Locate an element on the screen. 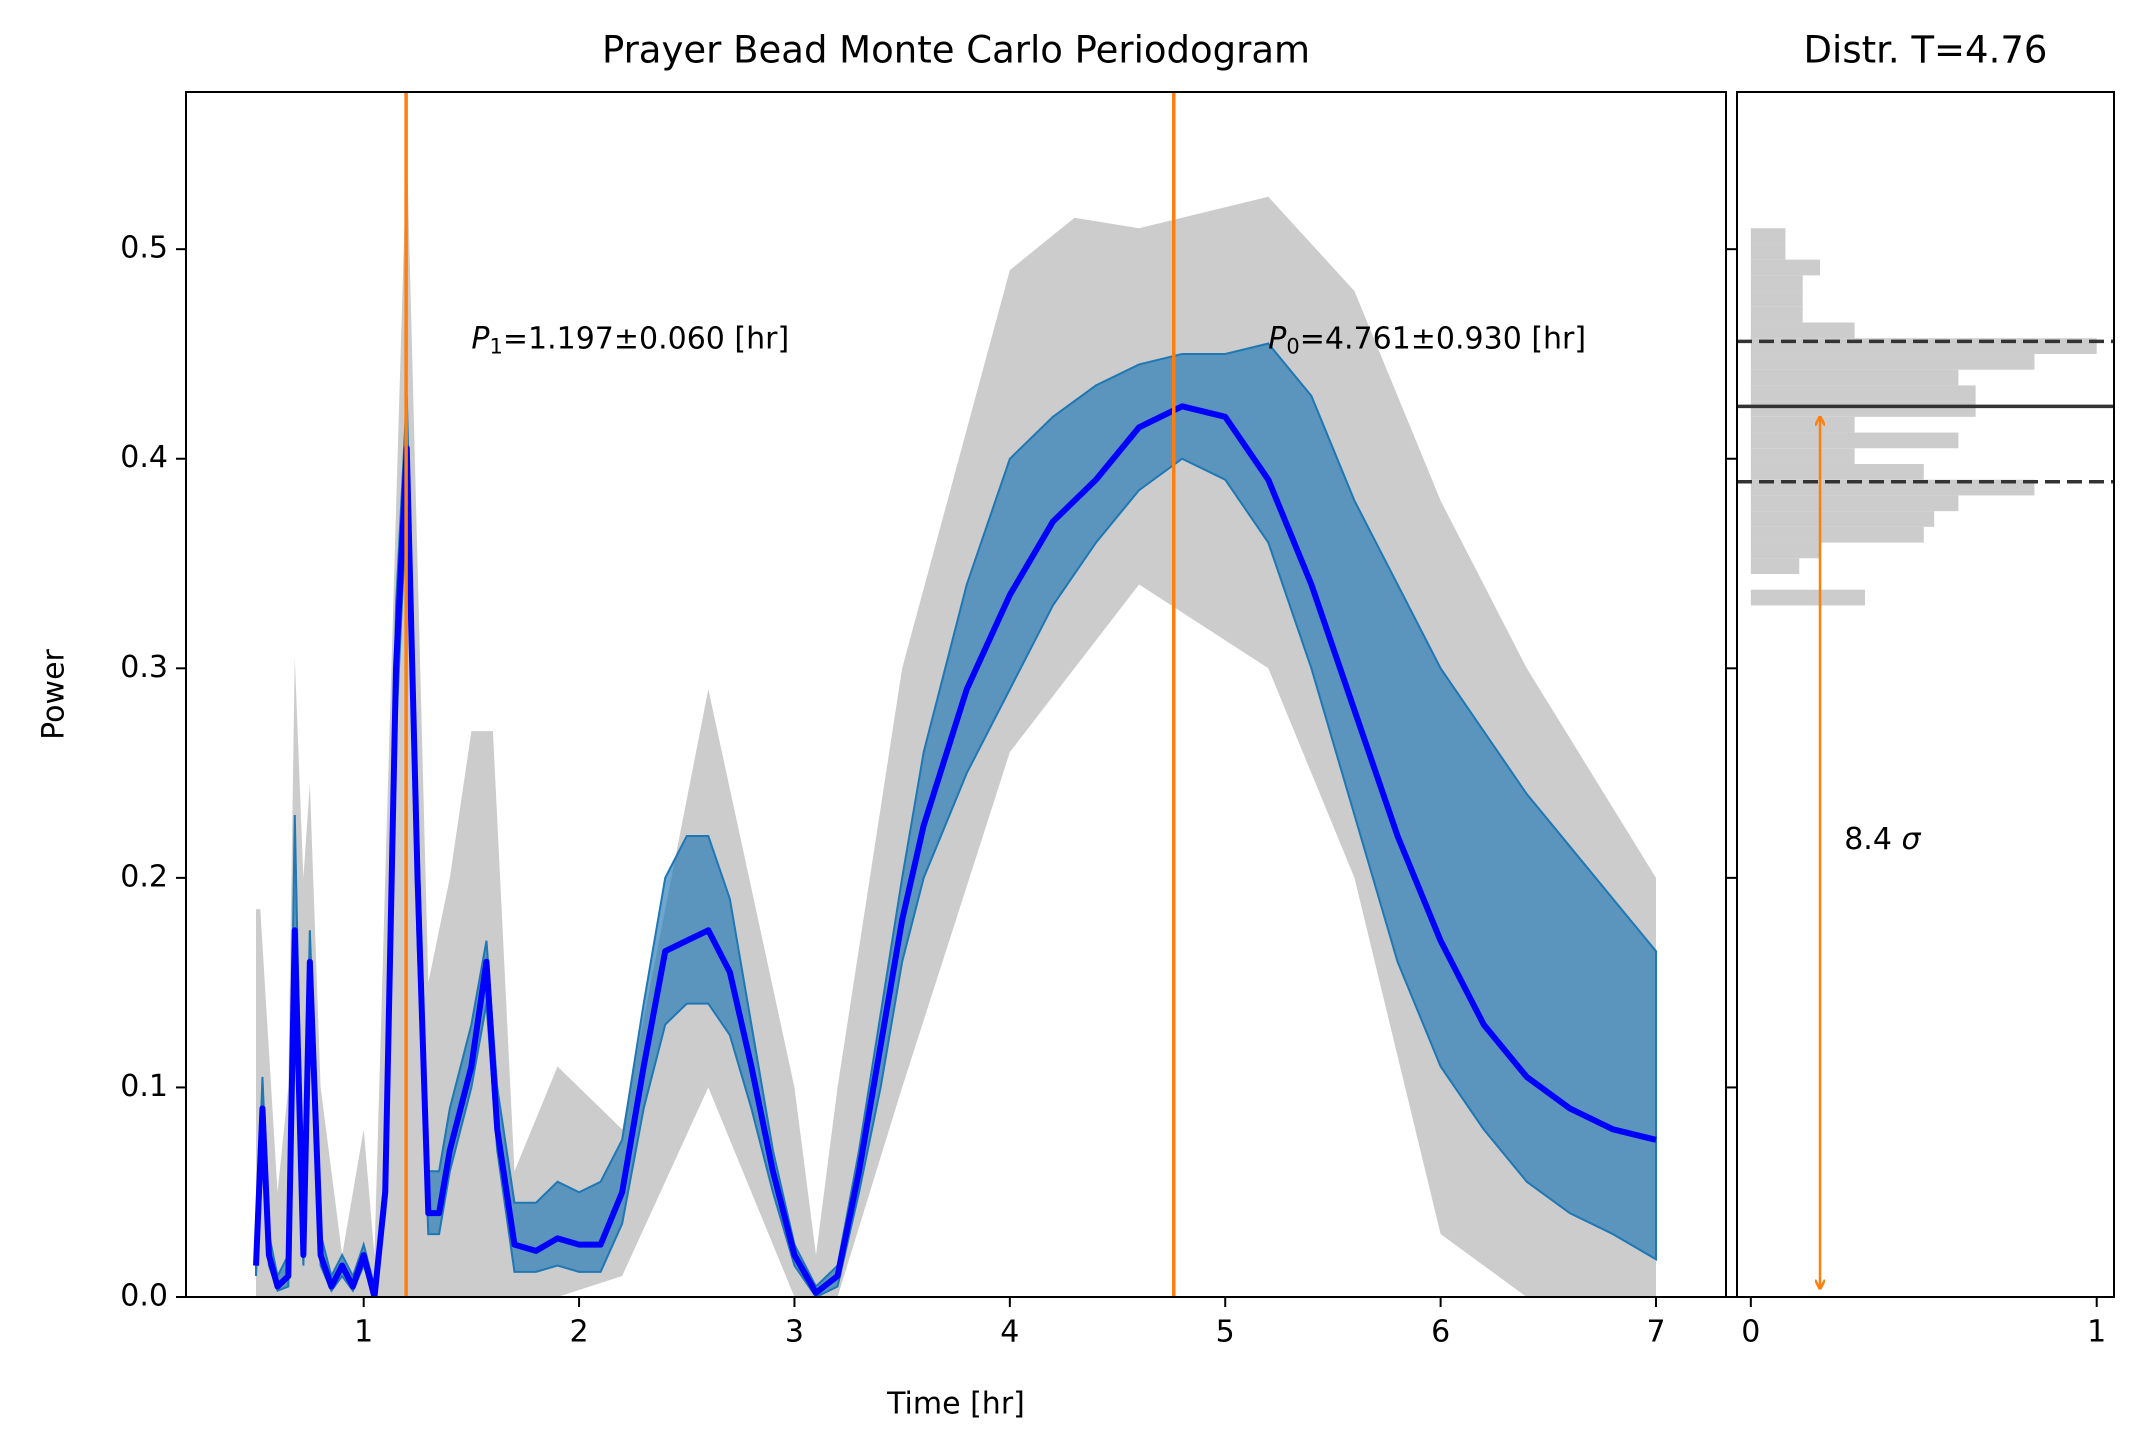  plot-area is located at coordinates (1925, 758).